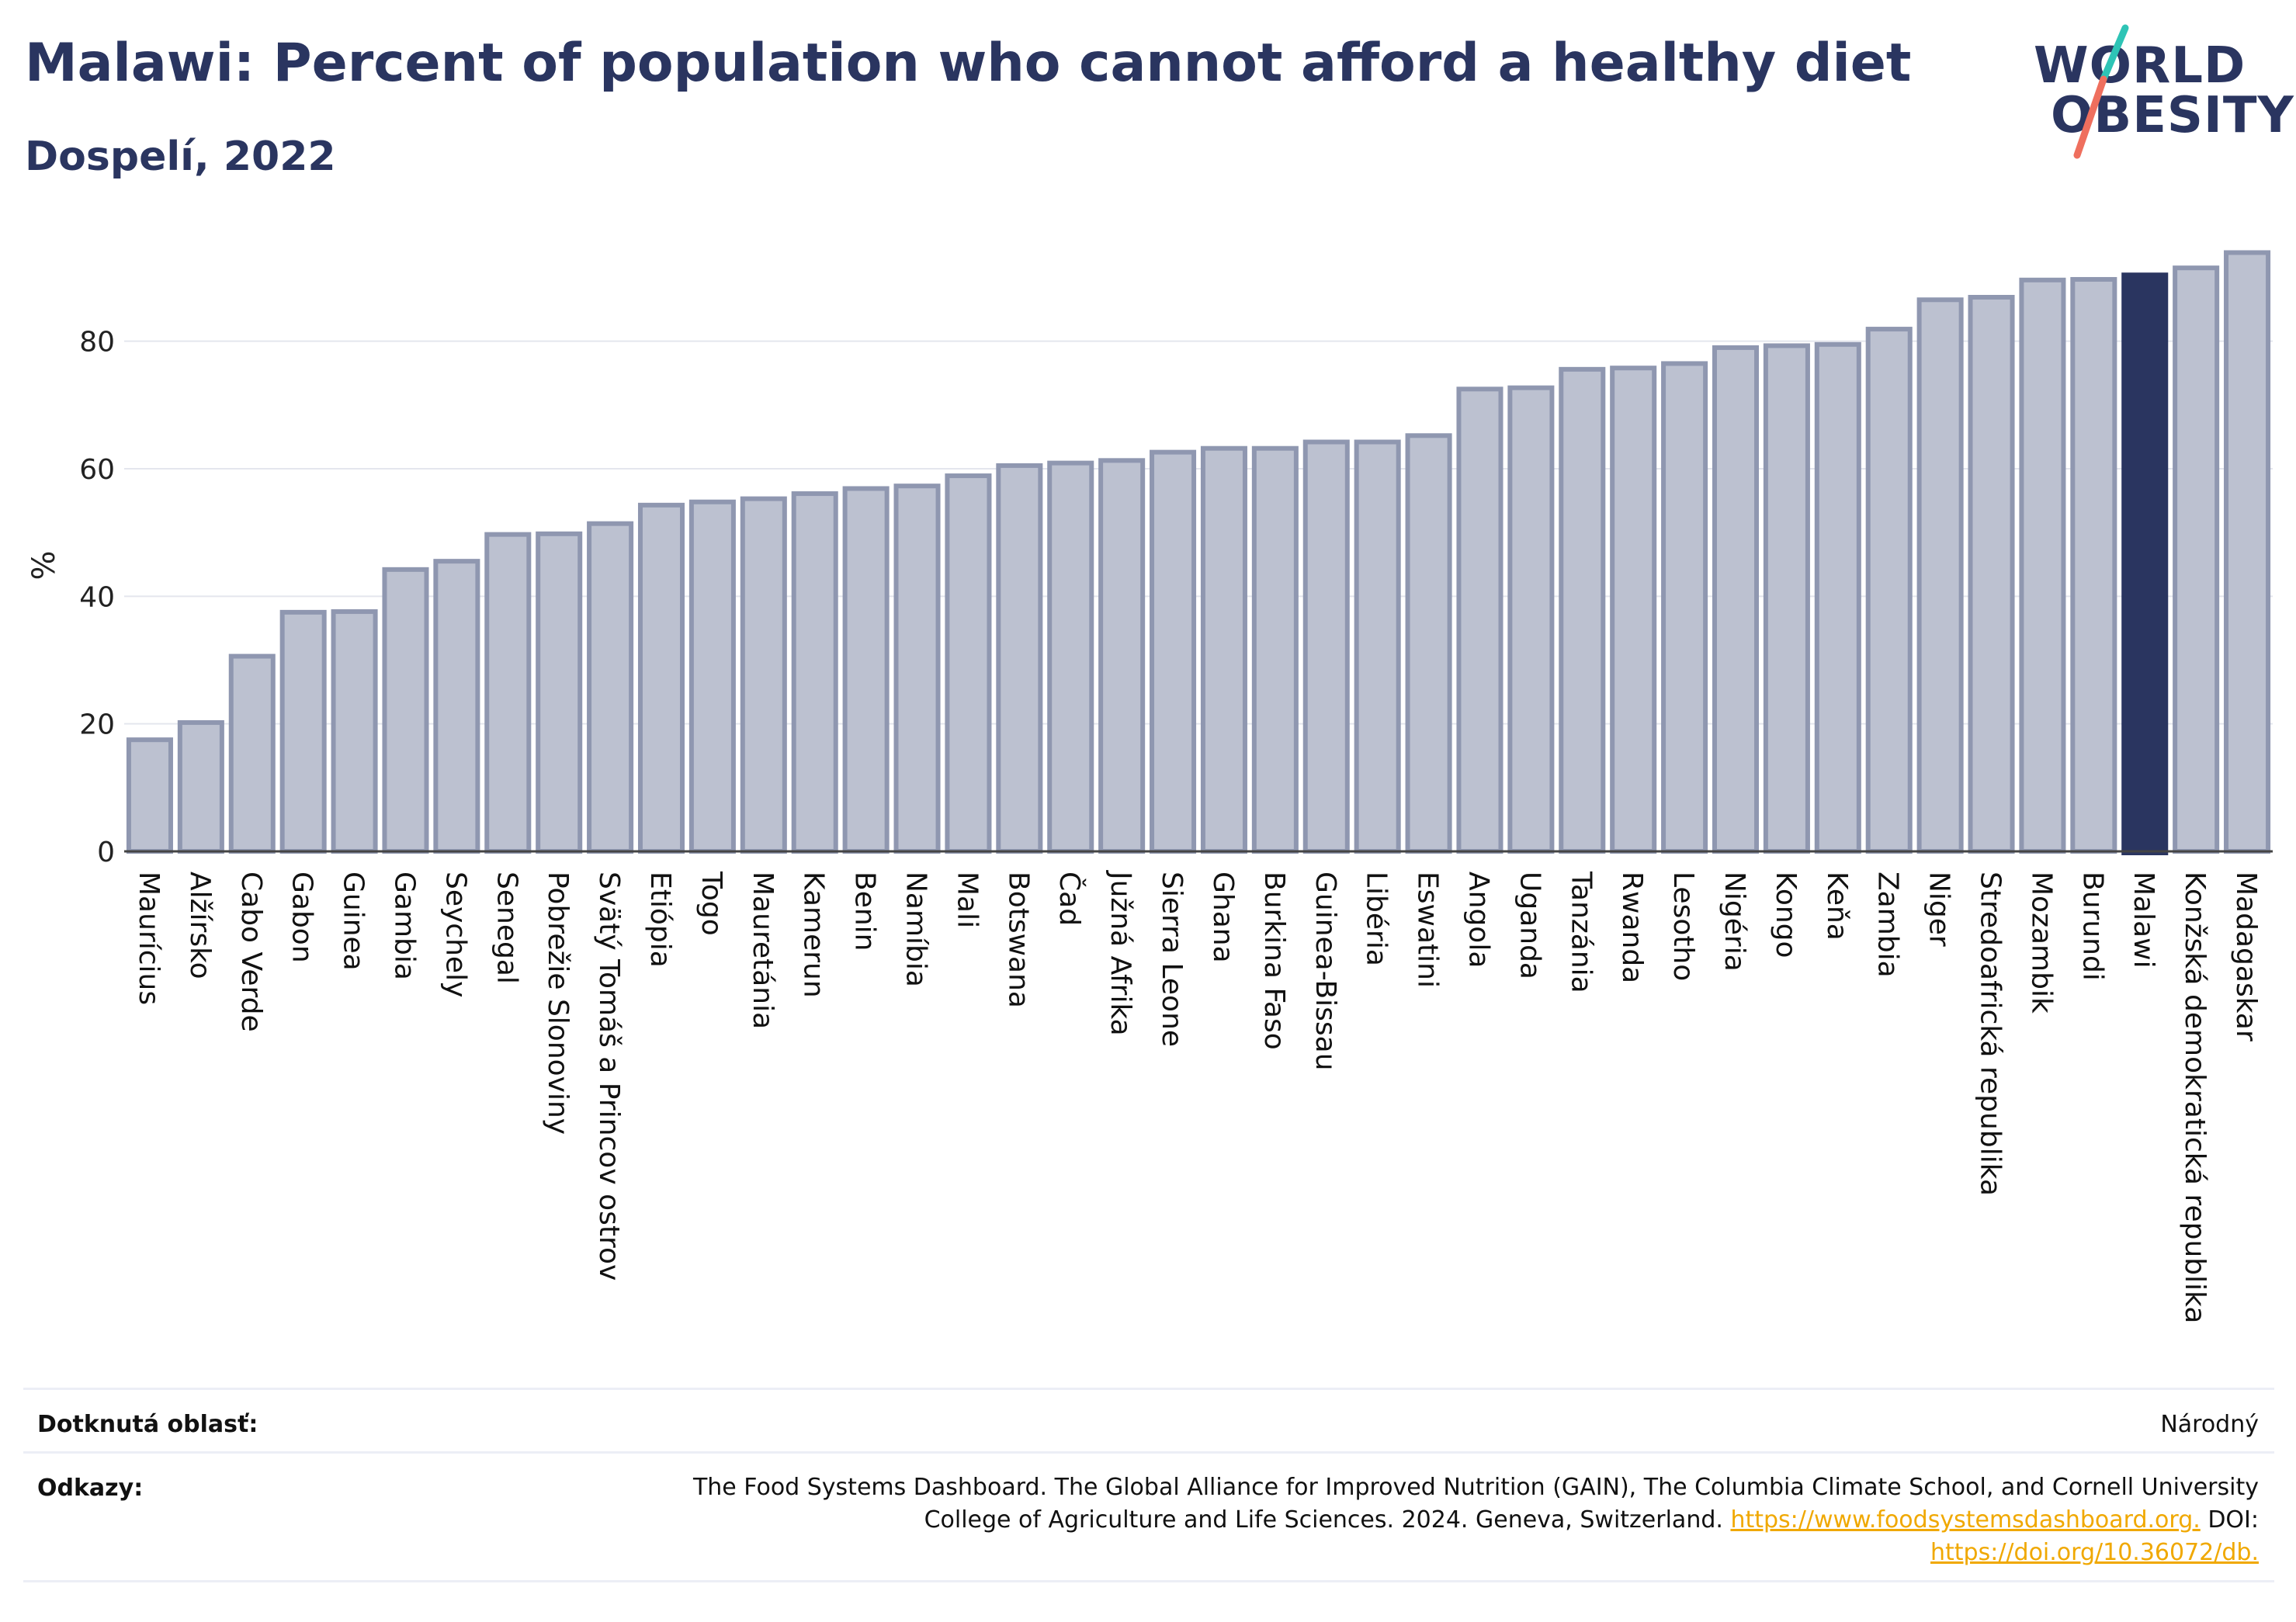  I want to click on references-line-3: https://doi.org/10.36072/db., so click(1366, 1553).